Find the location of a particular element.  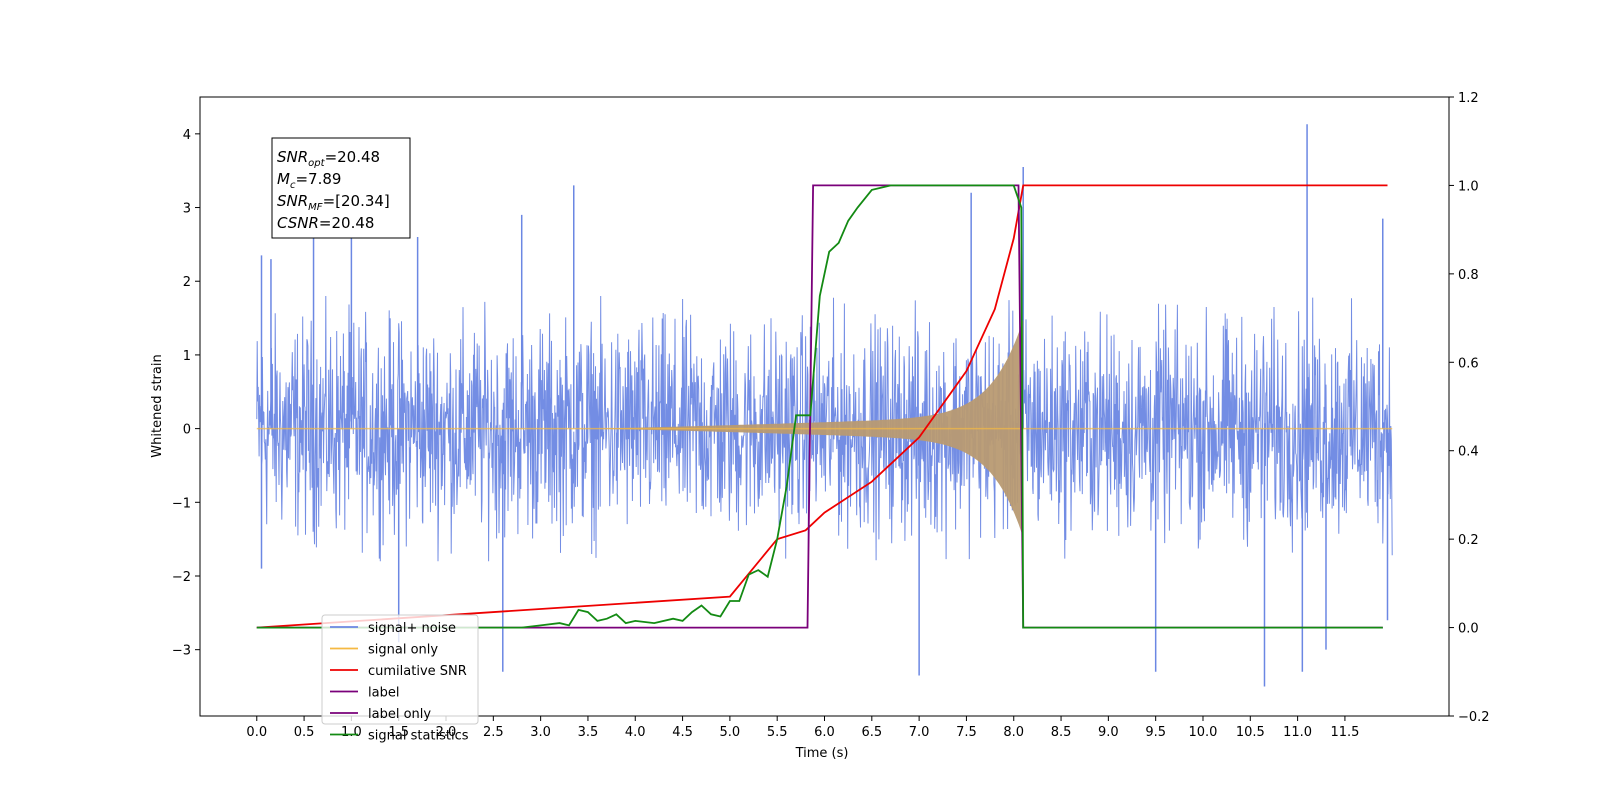

x-tick-label: 1.0 is located at coordinates (351, 732).